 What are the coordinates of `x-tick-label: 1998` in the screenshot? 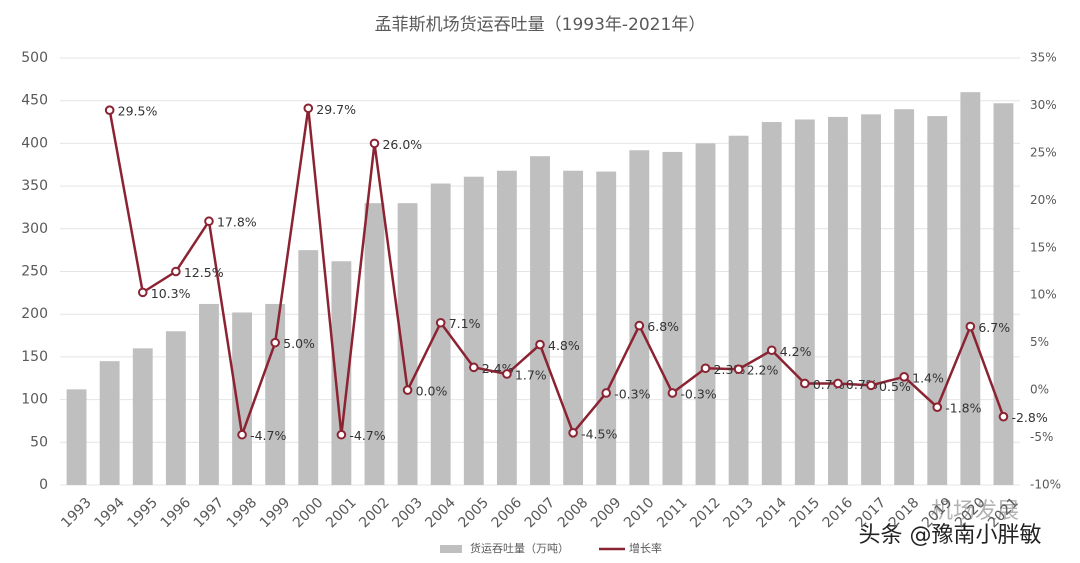 It's located at (242, 513).